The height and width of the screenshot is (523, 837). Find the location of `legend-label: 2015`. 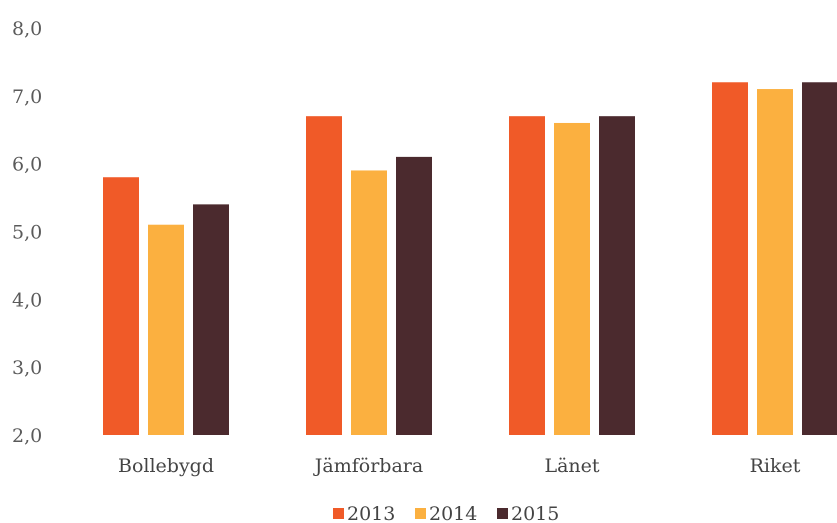

legend-label: 2015 is located at coordinates (535, 513).